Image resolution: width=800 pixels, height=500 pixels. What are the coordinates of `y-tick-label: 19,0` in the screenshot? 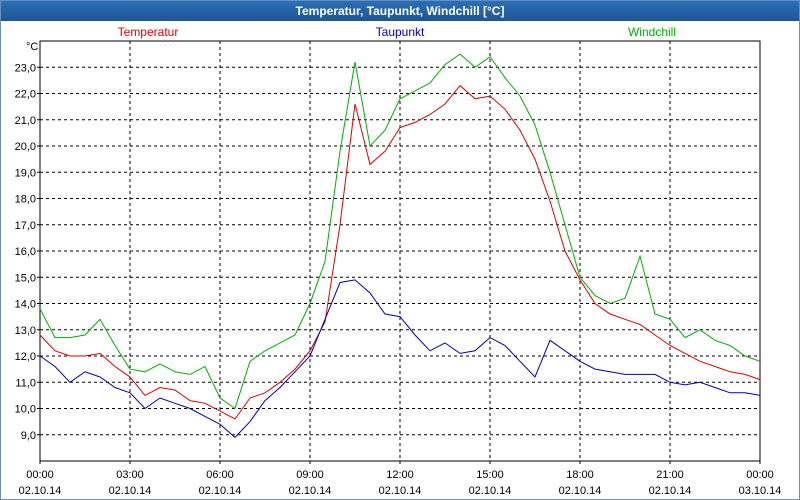 It's located at (25, 173).